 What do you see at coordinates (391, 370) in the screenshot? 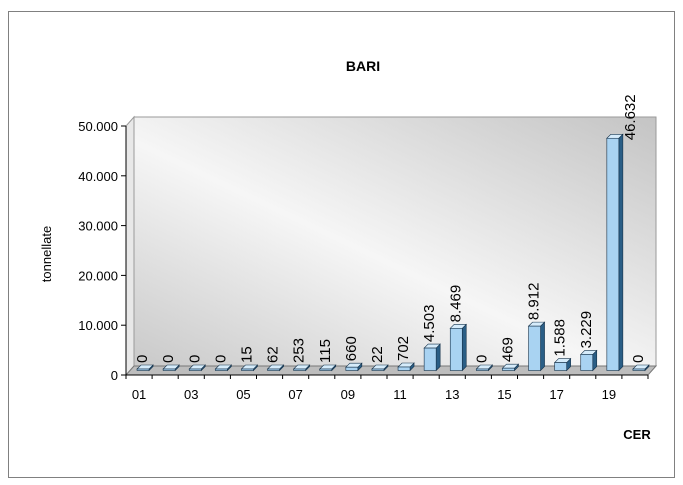
I see `floor` at bounding box center [391, 370].